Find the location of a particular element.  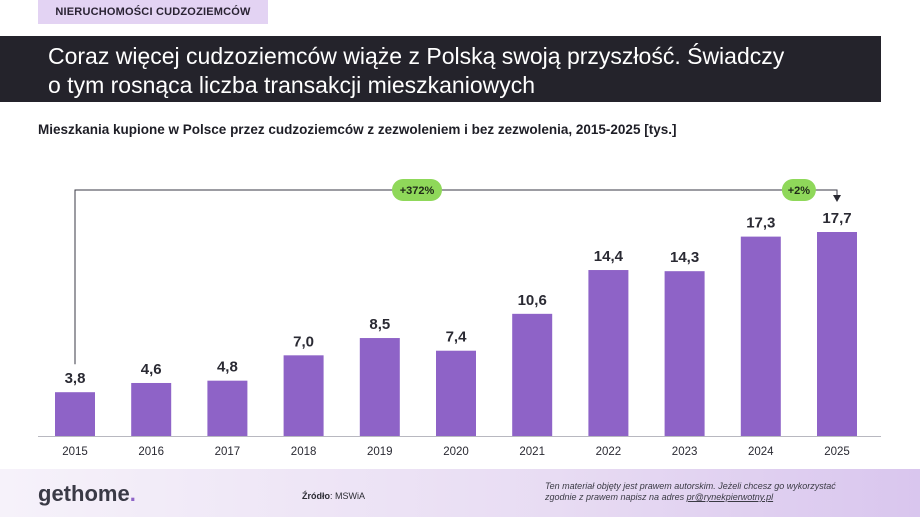

section-tag: NIERUCHOMOŚCI CUDZOZIEMCÓW is located at coordinates (153, 12).